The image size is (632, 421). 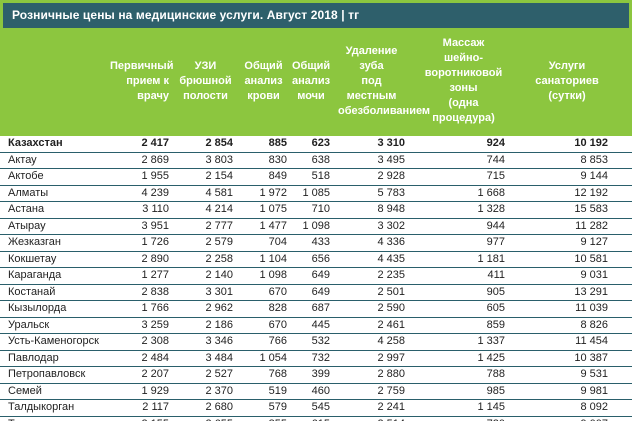 What do you see at coordinates (591, 341) in the screenshot?
I see `cell-value: 11 454` at bounding box center [591, 341].